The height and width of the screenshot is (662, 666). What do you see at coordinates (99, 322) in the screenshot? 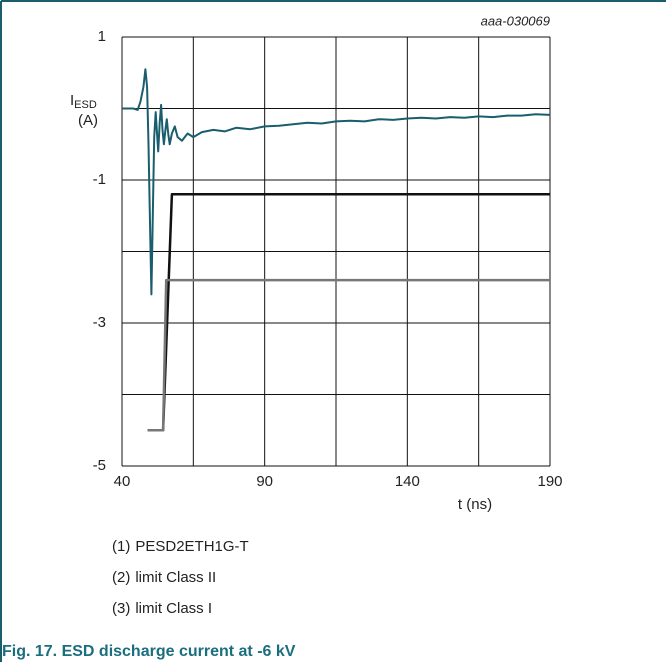
I see `y-tick-label: -3` at bounding box center [99, 322].